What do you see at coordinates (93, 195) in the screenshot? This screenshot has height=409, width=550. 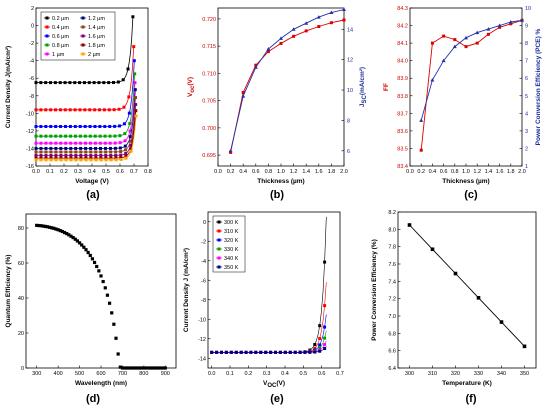 I see `panel-label-a: (a)` at bounding box center [93, 195].